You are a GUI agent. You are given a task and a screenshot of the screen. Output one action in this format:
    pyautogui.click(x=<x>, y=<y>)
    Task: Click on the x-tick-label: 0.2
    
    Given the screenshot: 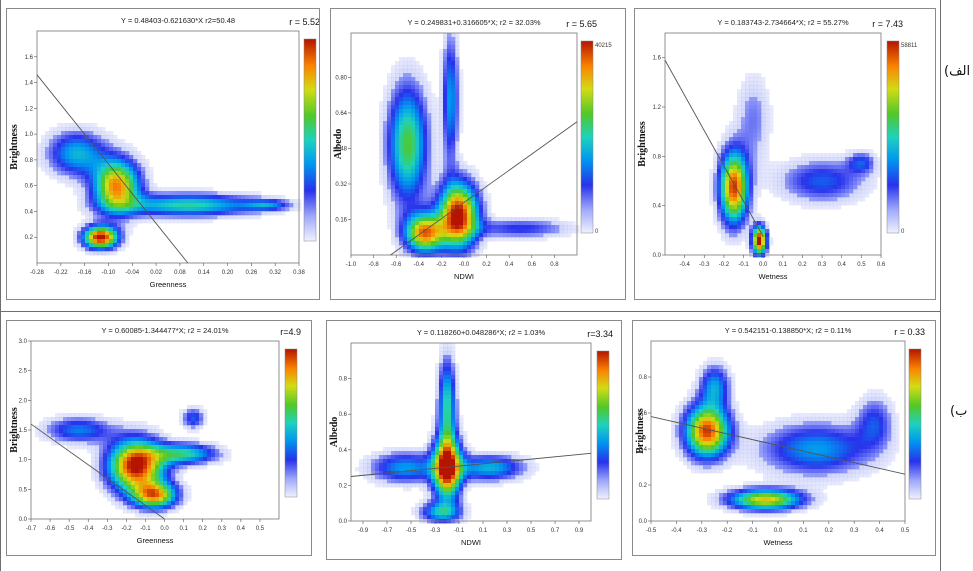 What is the action you would take?
    pyautogui.click(x=486, y=265)
    